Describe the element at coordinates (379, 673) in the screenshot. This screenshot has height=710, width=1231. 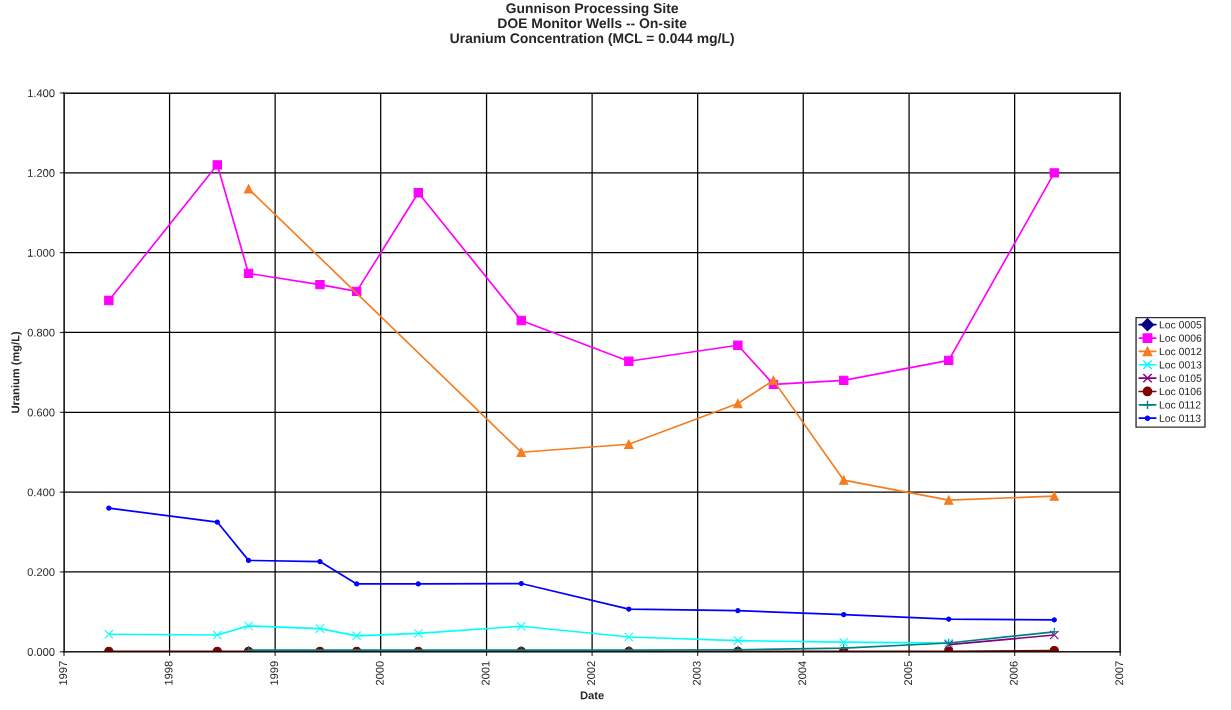
I see `x-tick-label: 2000` at that location.